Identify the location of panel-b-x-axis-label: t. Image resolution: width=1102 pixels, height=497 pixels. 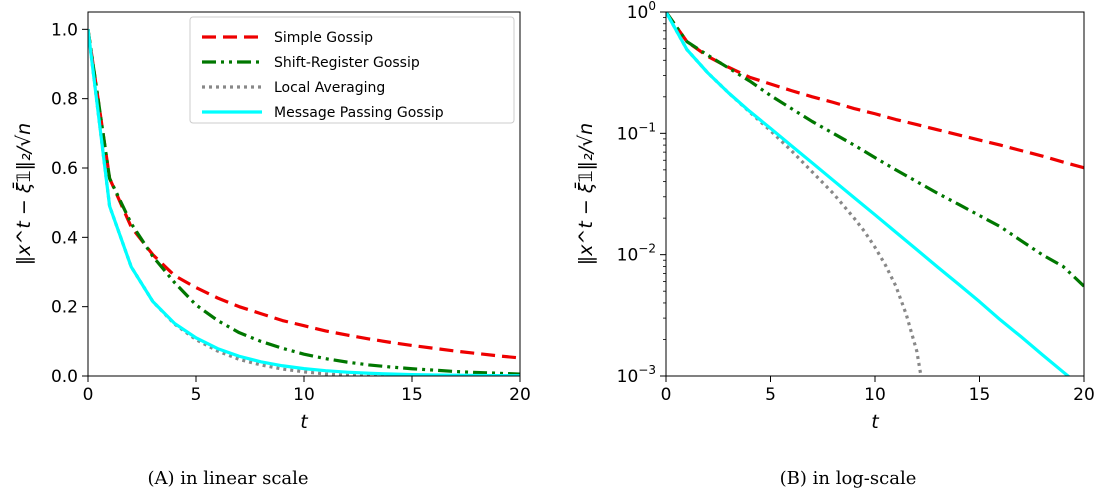
(875, 422).